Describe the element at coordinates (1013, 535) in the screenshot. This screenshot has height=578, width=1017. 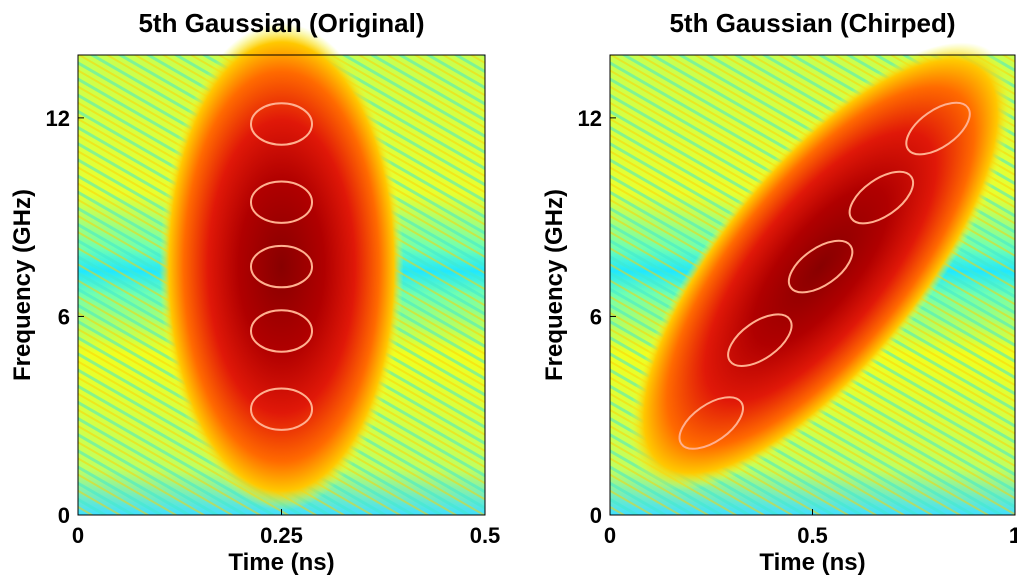
I see `x-tick-label: 1` at that location.